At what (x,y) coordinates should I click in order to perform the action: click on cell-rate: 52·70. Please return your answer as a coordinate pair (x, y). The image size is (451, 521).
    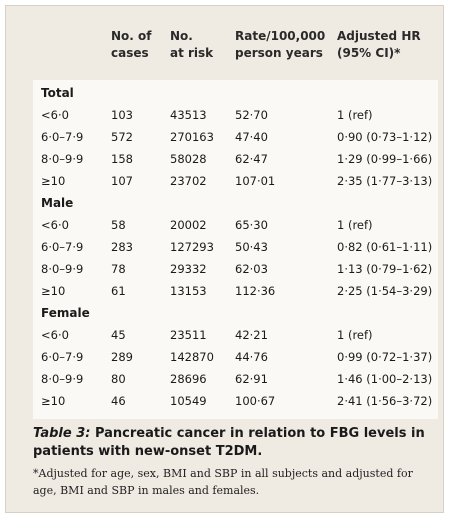
    Looking at the image, I should click on (251, 115).